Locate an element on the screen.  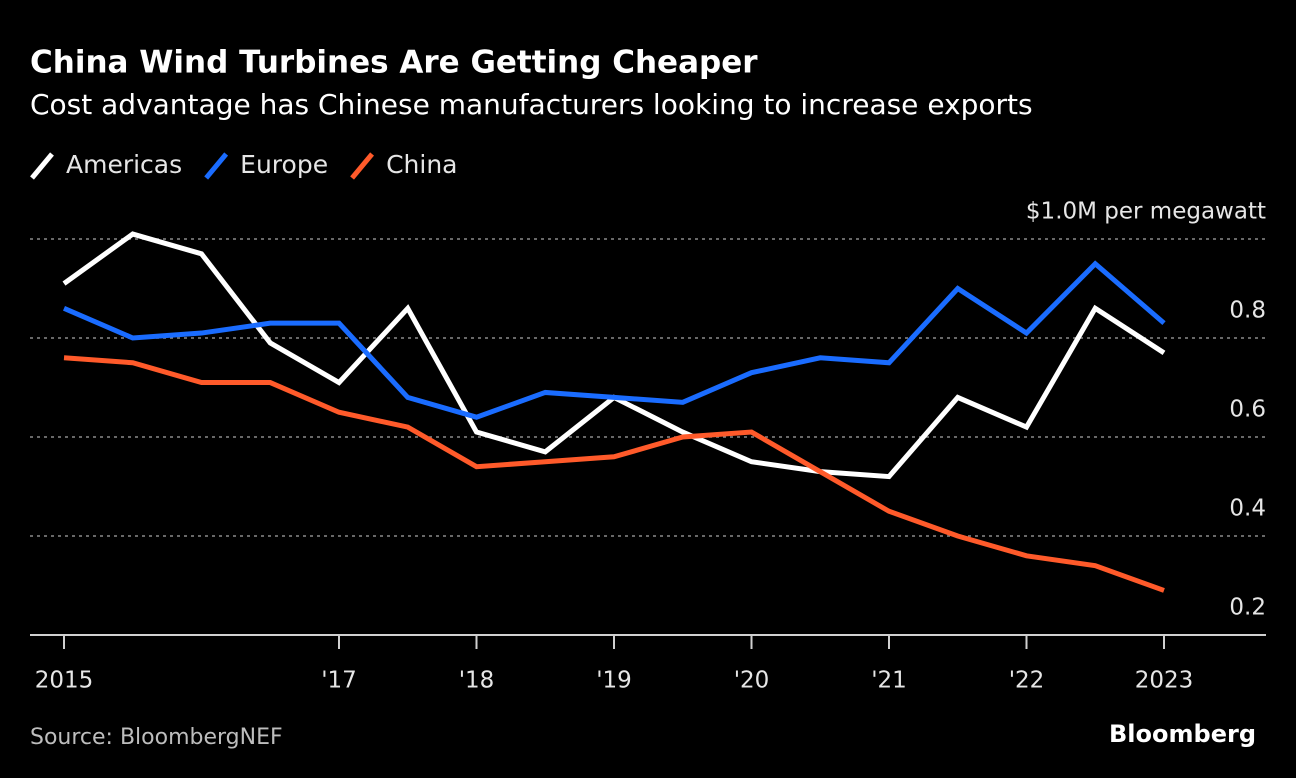
x-tick-label: '21 is located at coordinates (889, 681).